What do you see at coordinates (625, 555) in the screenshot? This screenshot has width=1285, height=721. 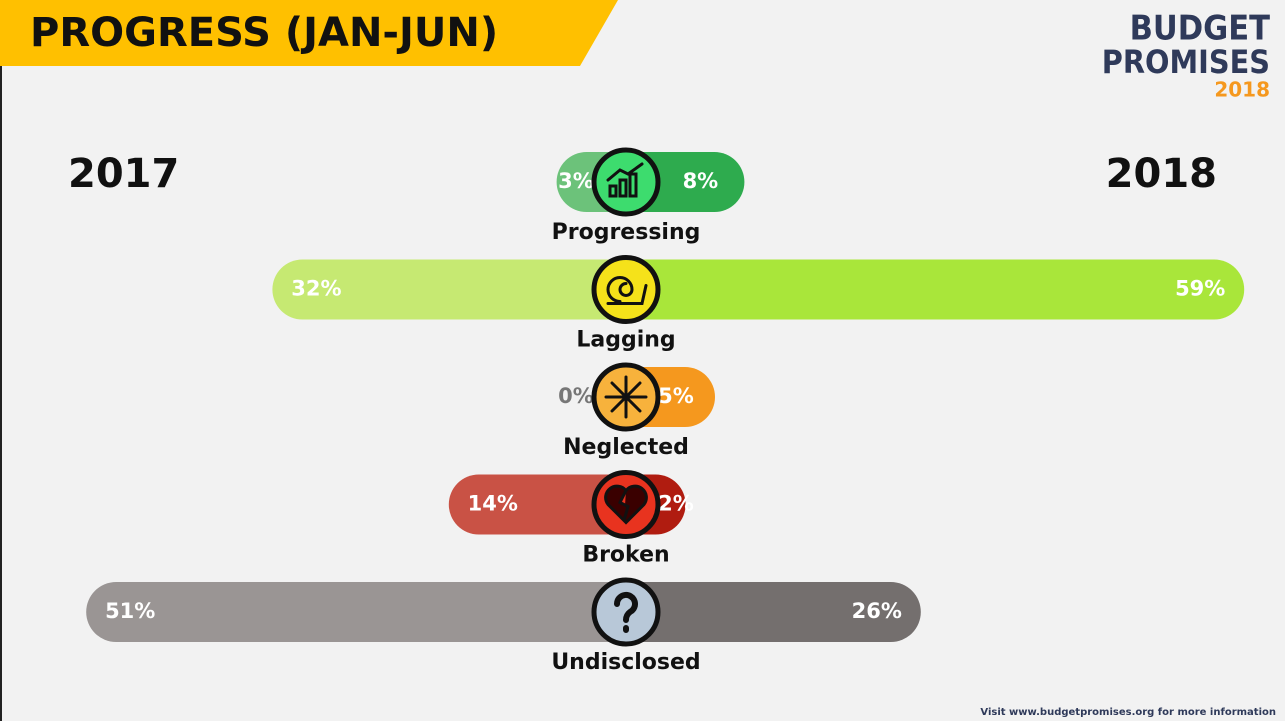 I see `category-label: Broken` at bounding box center [625, 555].